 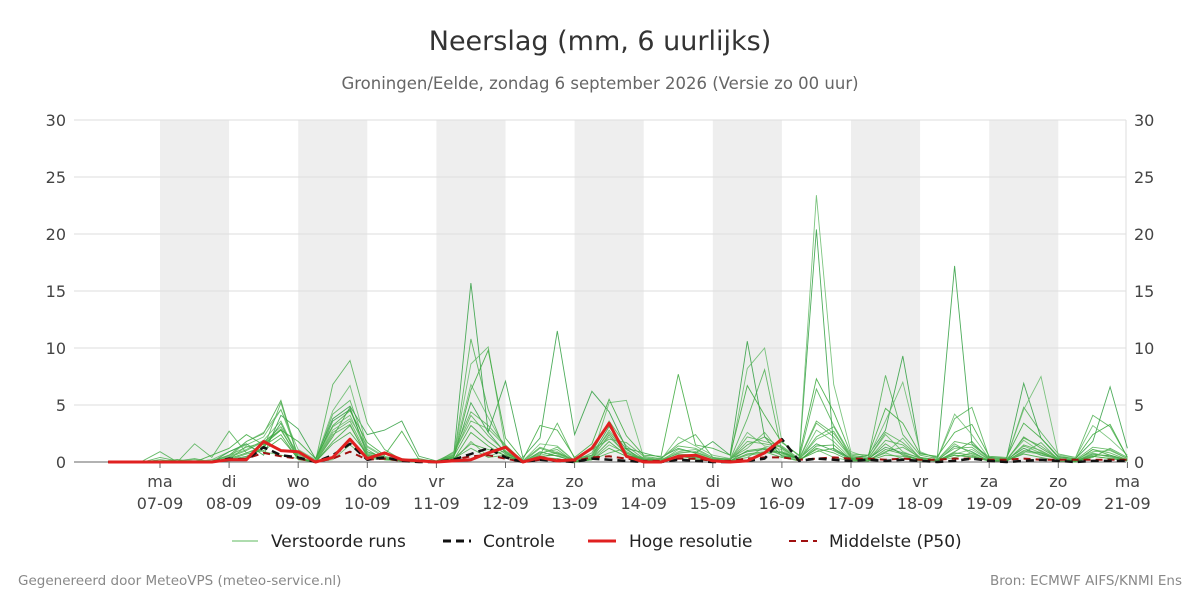 What do you see at coordinates (505, 503) in the screenshot?
I see `x-tick-date: 12-09` at bounding box center [505, 503].